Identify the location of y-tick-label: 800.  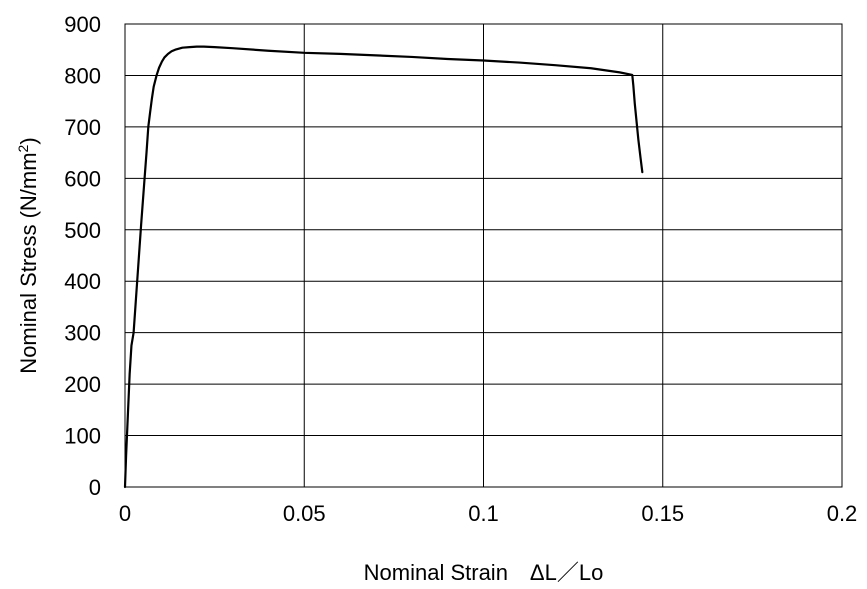
(82, 75).